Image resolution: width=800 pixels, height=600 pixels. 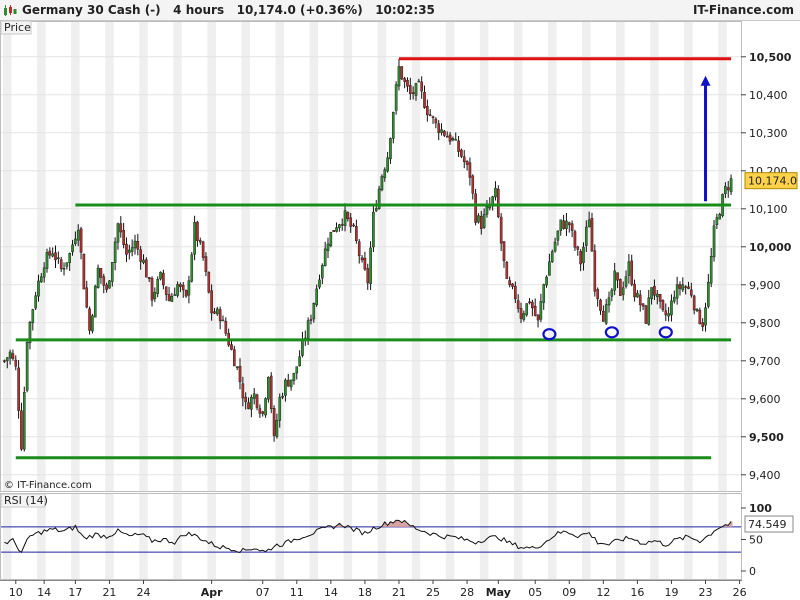 What do you see at coordinates (665, 332) in the screenshot?
I see `support-touch-circle` at bounding box center [665, 332].